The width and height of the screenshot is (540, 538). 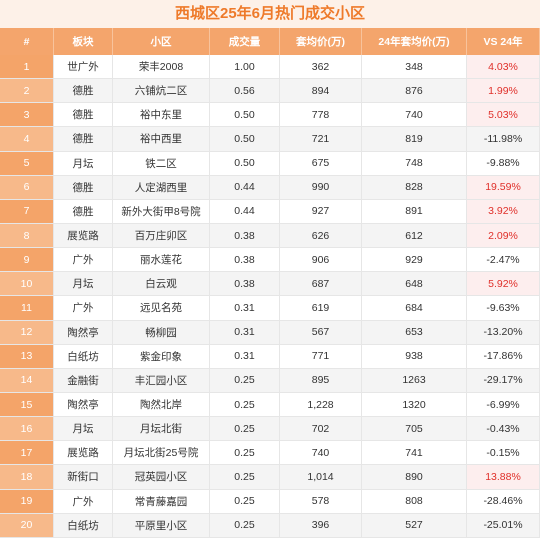 What do you see at coordinates (270, 91) in the screenshot?
I see `table-row: 2 德胜 六铺炕二区 0.56 894 876 1.99%` at bounding box center [270, 91].